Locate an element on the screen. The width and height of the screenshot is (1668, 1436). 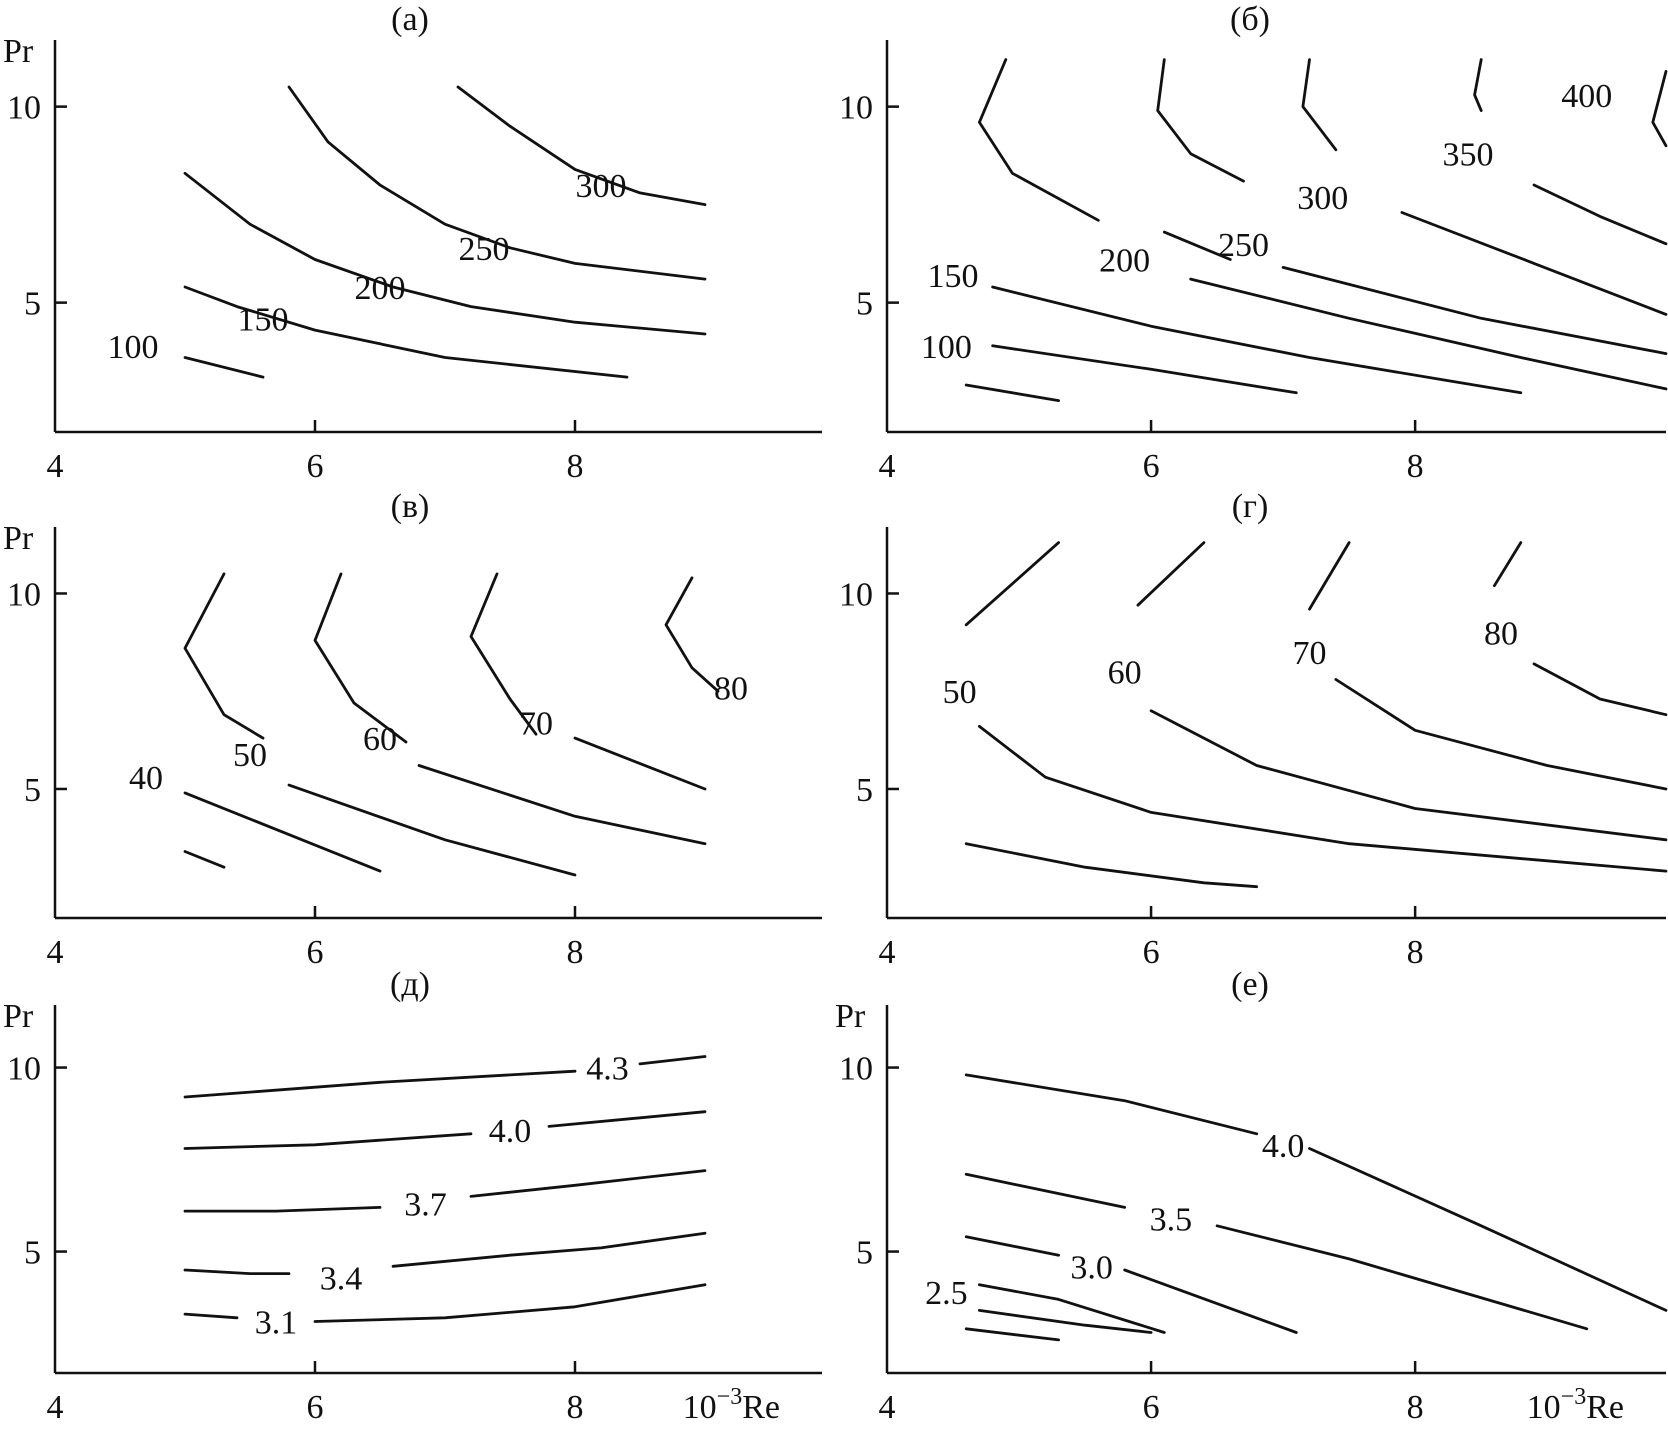
contour-label: 40 is located at coordinates (146, 778).